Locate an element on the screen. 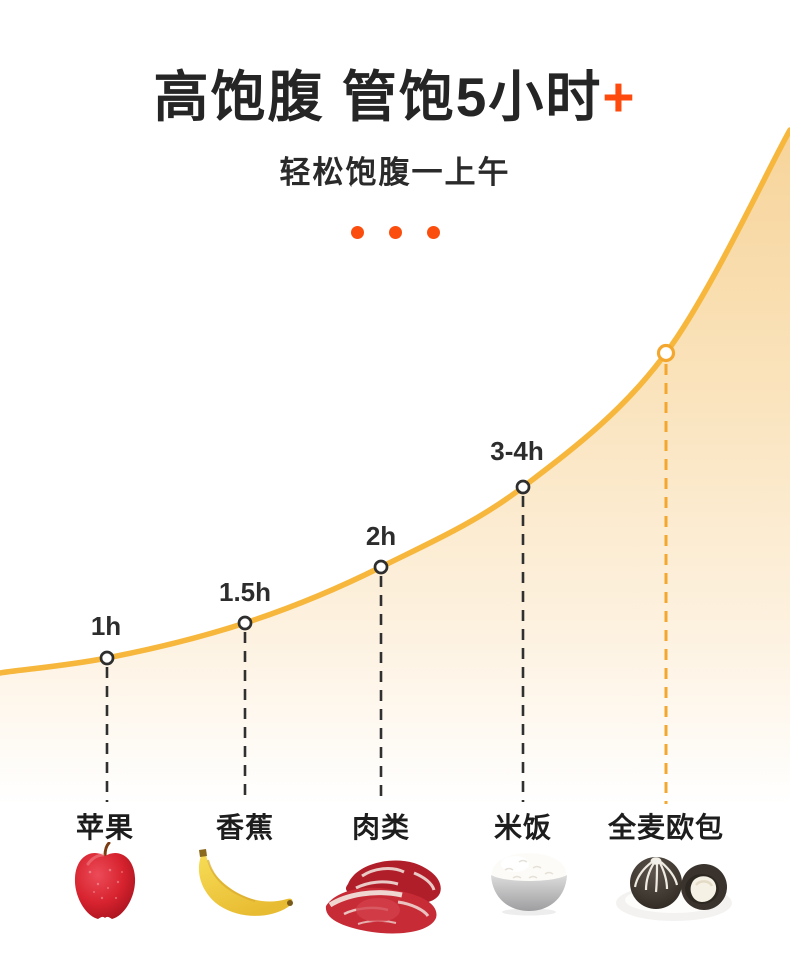  page-title: 高饱腹 管饱5小时+ is located at coordinates (395, 97).